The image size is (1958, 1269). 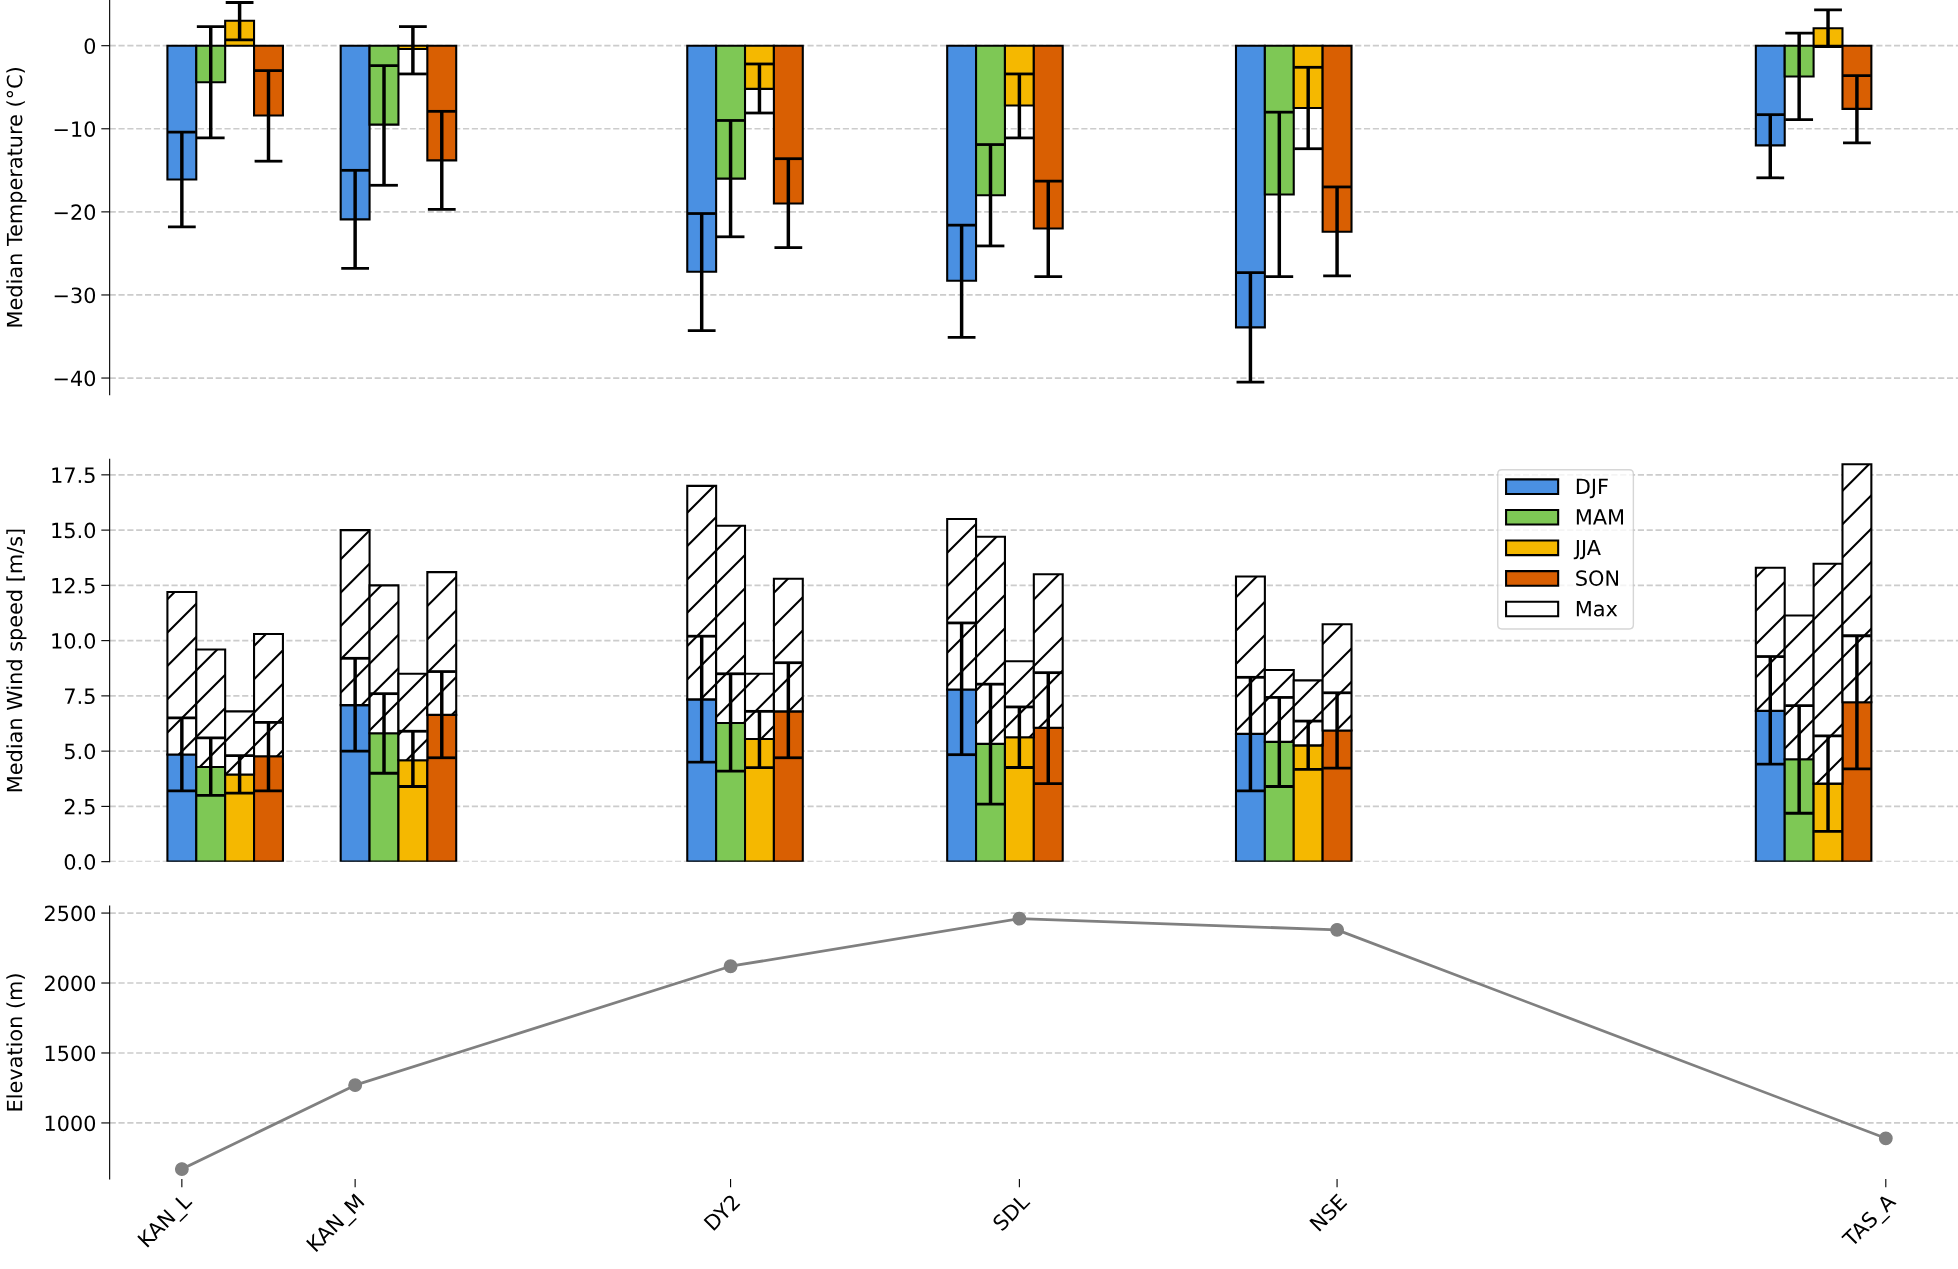 What do you see at coordinates (75, 129) in the screenshot?
I see `y-tick-label: −10` at bounding box center [75, 129].